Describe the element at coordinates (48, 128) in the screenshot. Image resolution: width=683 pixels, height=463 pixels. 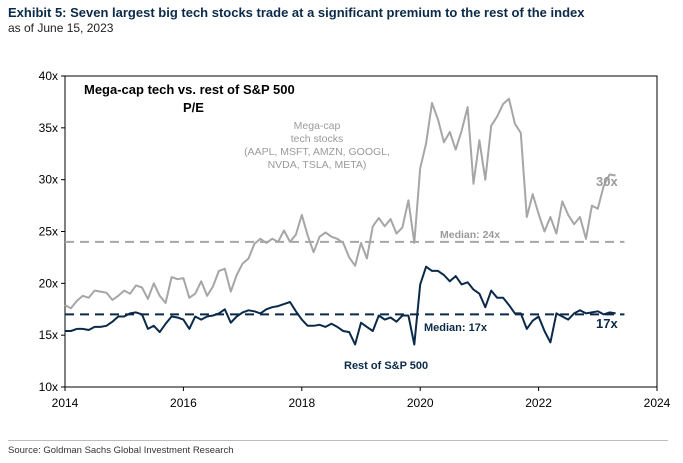
I see `y-tick-label: 35x` at that location.